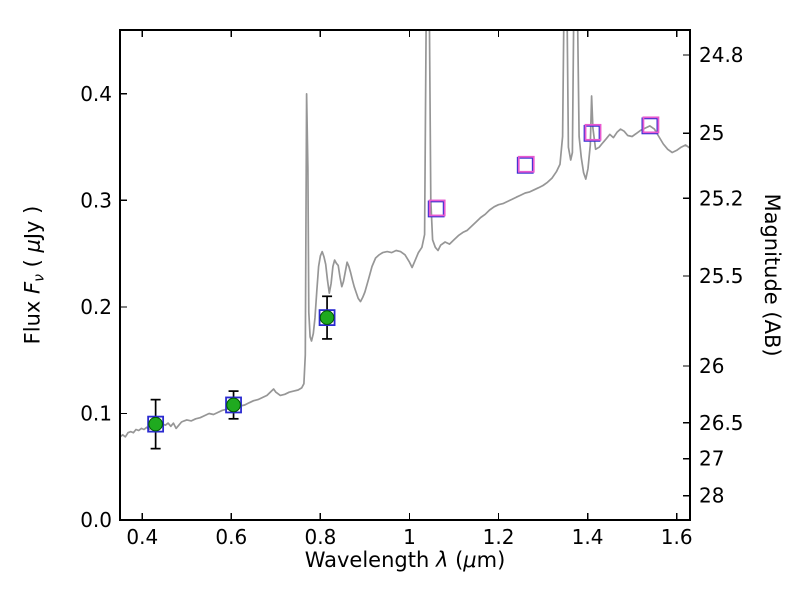 The width and height of the screenshot is (800, 600). I want to click on x-tick-label: 1, so click(409, 537).